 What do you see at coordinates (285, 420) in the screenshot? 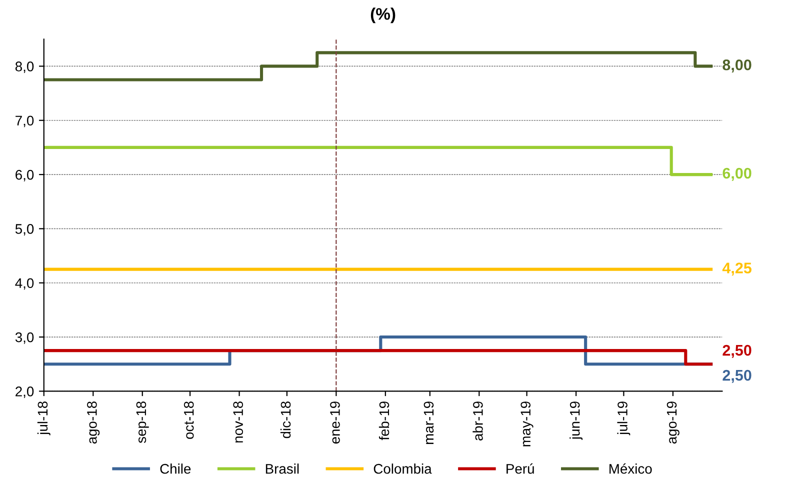
I see `x-tick-label: dic-18` at bounding box center [285, 420].